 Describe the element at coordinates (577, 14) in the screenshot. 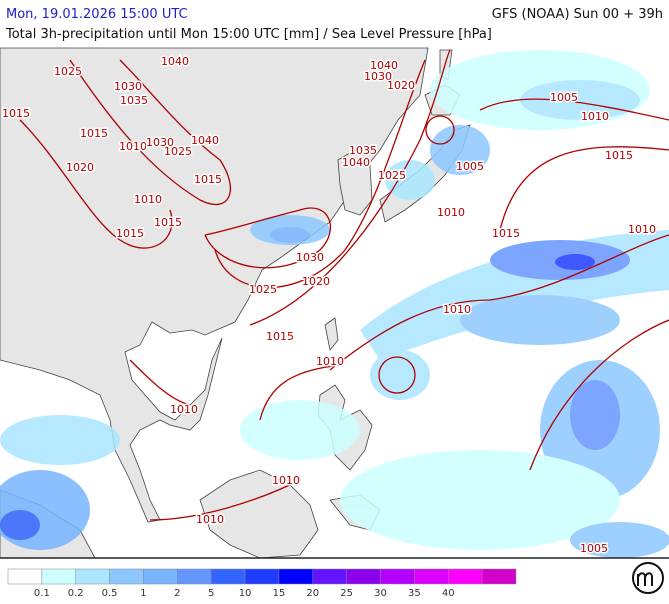

I see `model: GFS (NOAA) Sun 00 + 39h` at that location.